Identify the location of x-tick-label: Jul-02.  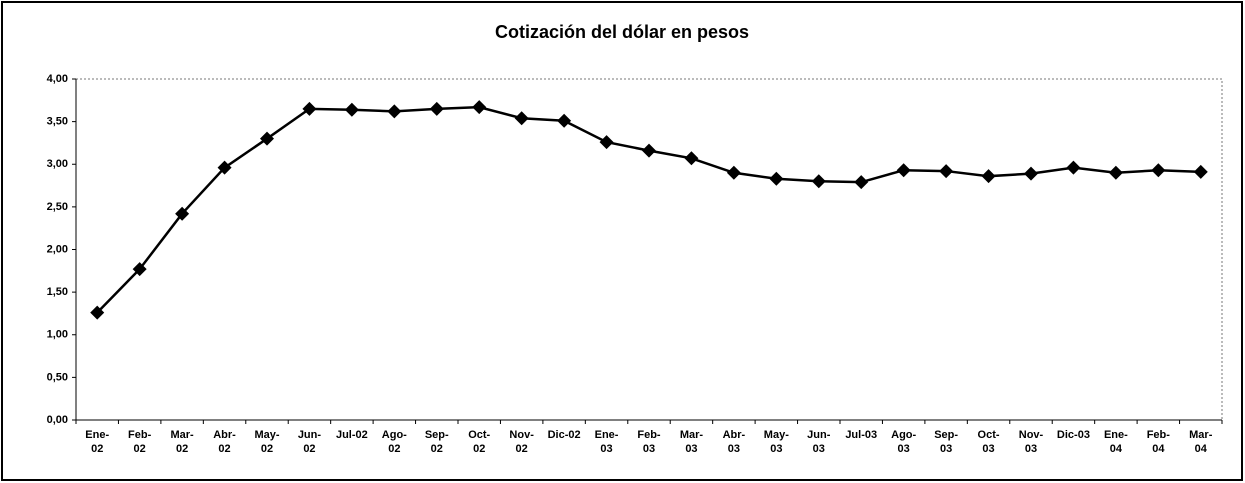
(351, 435).